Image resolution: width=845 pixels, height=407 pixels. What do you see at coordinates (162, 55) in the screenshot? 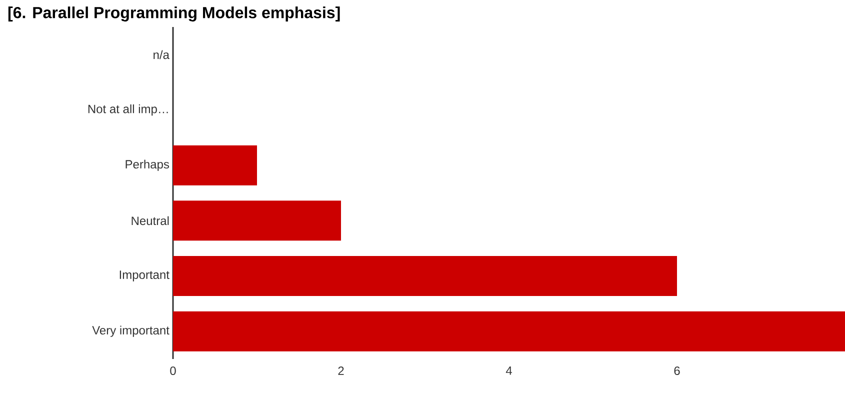
I see `y-tick-label: n/a` at bounding box center [162, 55].